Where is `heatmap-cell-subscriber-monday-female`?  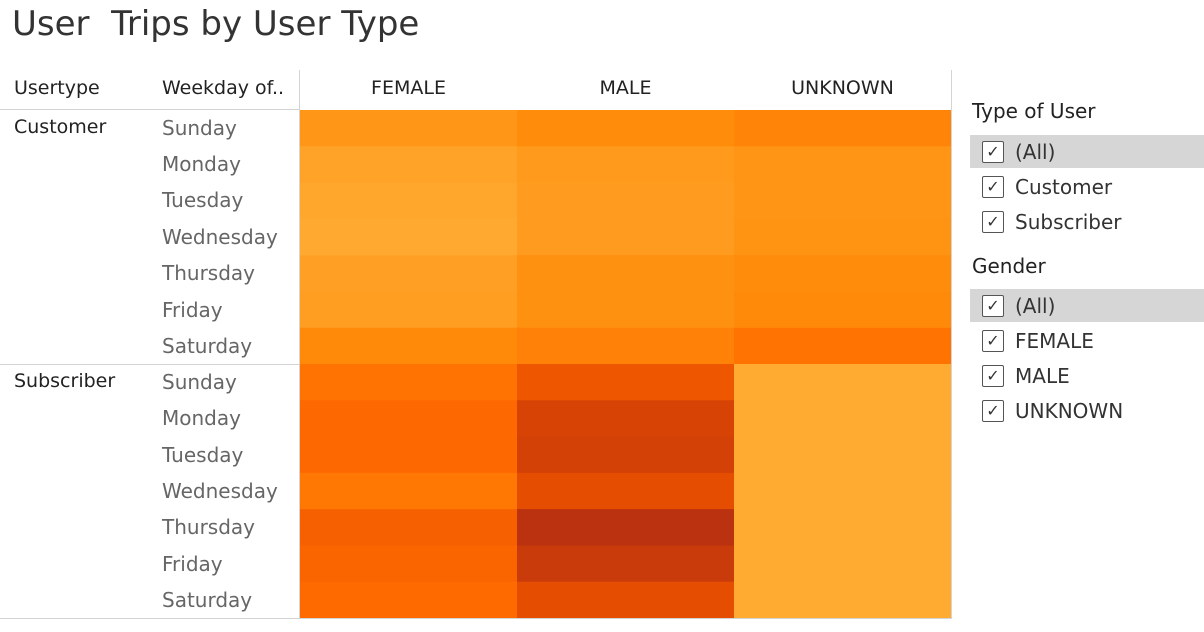
heatmap-cell-subscriber-monday-female is located at coordinates (408, 419).